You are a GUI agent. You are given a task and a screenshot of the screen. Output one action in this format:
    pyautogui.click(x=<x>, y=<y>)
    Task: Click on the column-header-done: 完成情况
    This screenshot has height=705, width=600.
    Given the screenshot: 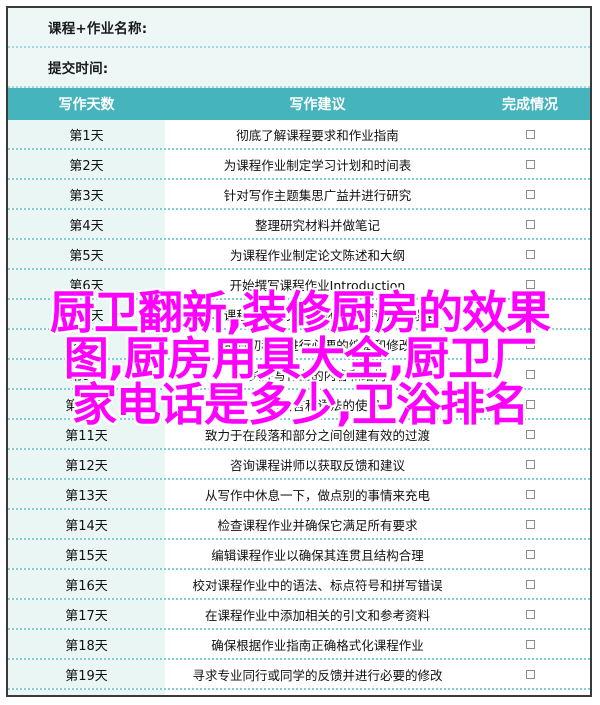 What is the action you would take?
    pyautogui.click(x=530, y=105)
    